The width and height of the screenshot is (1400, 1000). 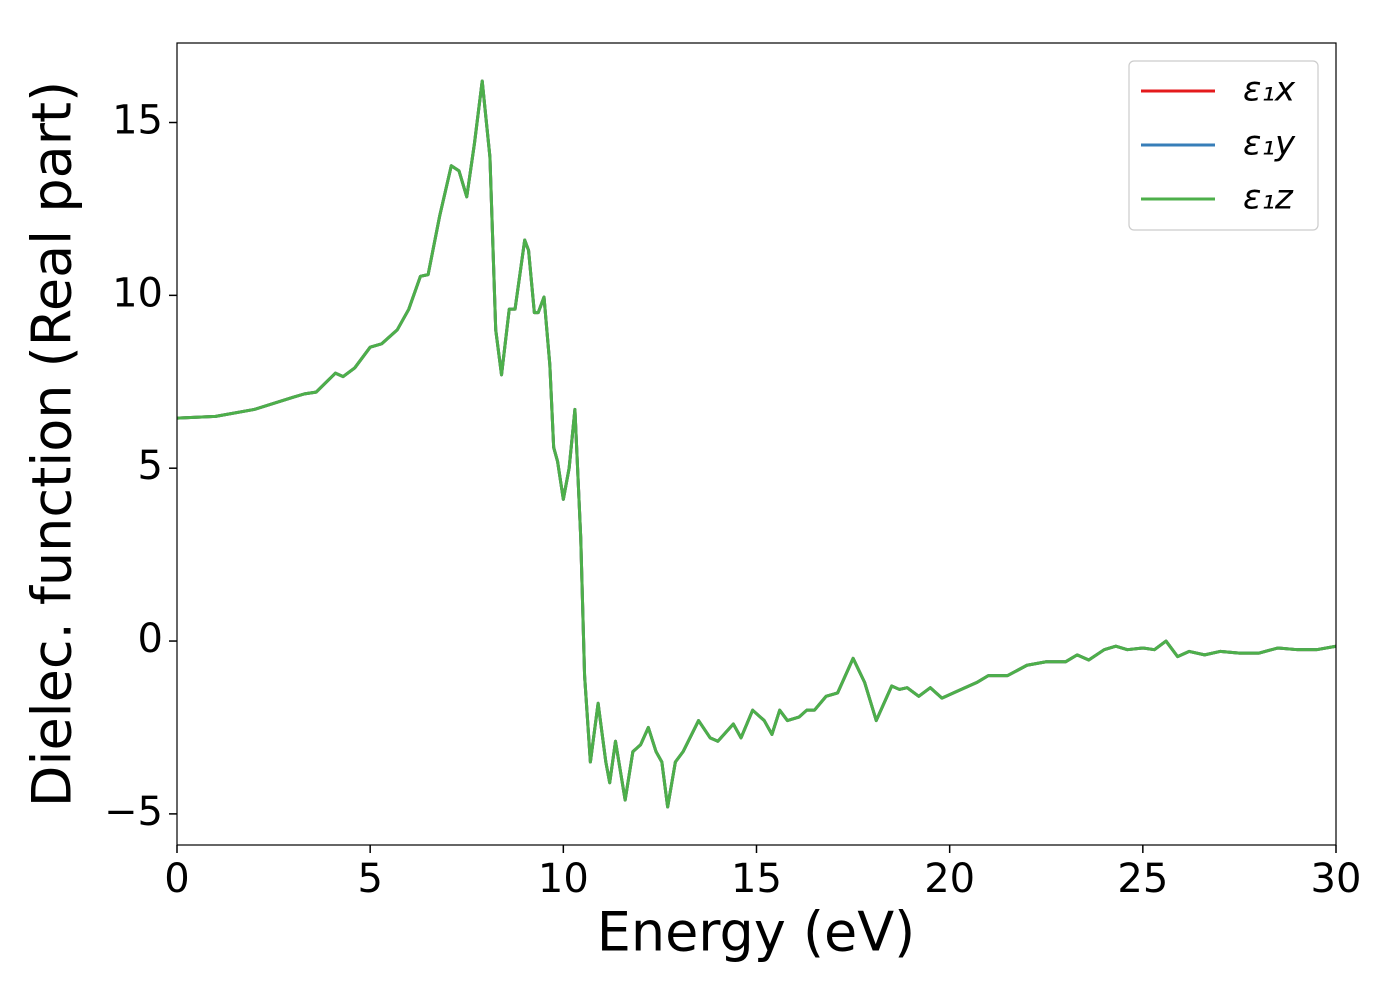 What do you see at coordinates (369, 879) in the screenshot?
I see `x-tick-label: 5` at bounding box center [369, 879].